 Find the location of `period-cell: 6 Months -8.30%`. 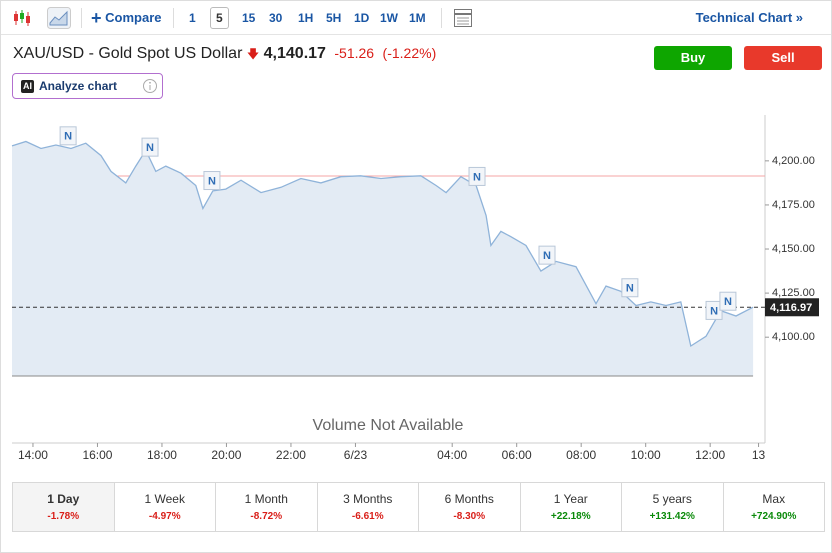

period-cell: 6 Months -8.30% is located at coordinates (470, 507).